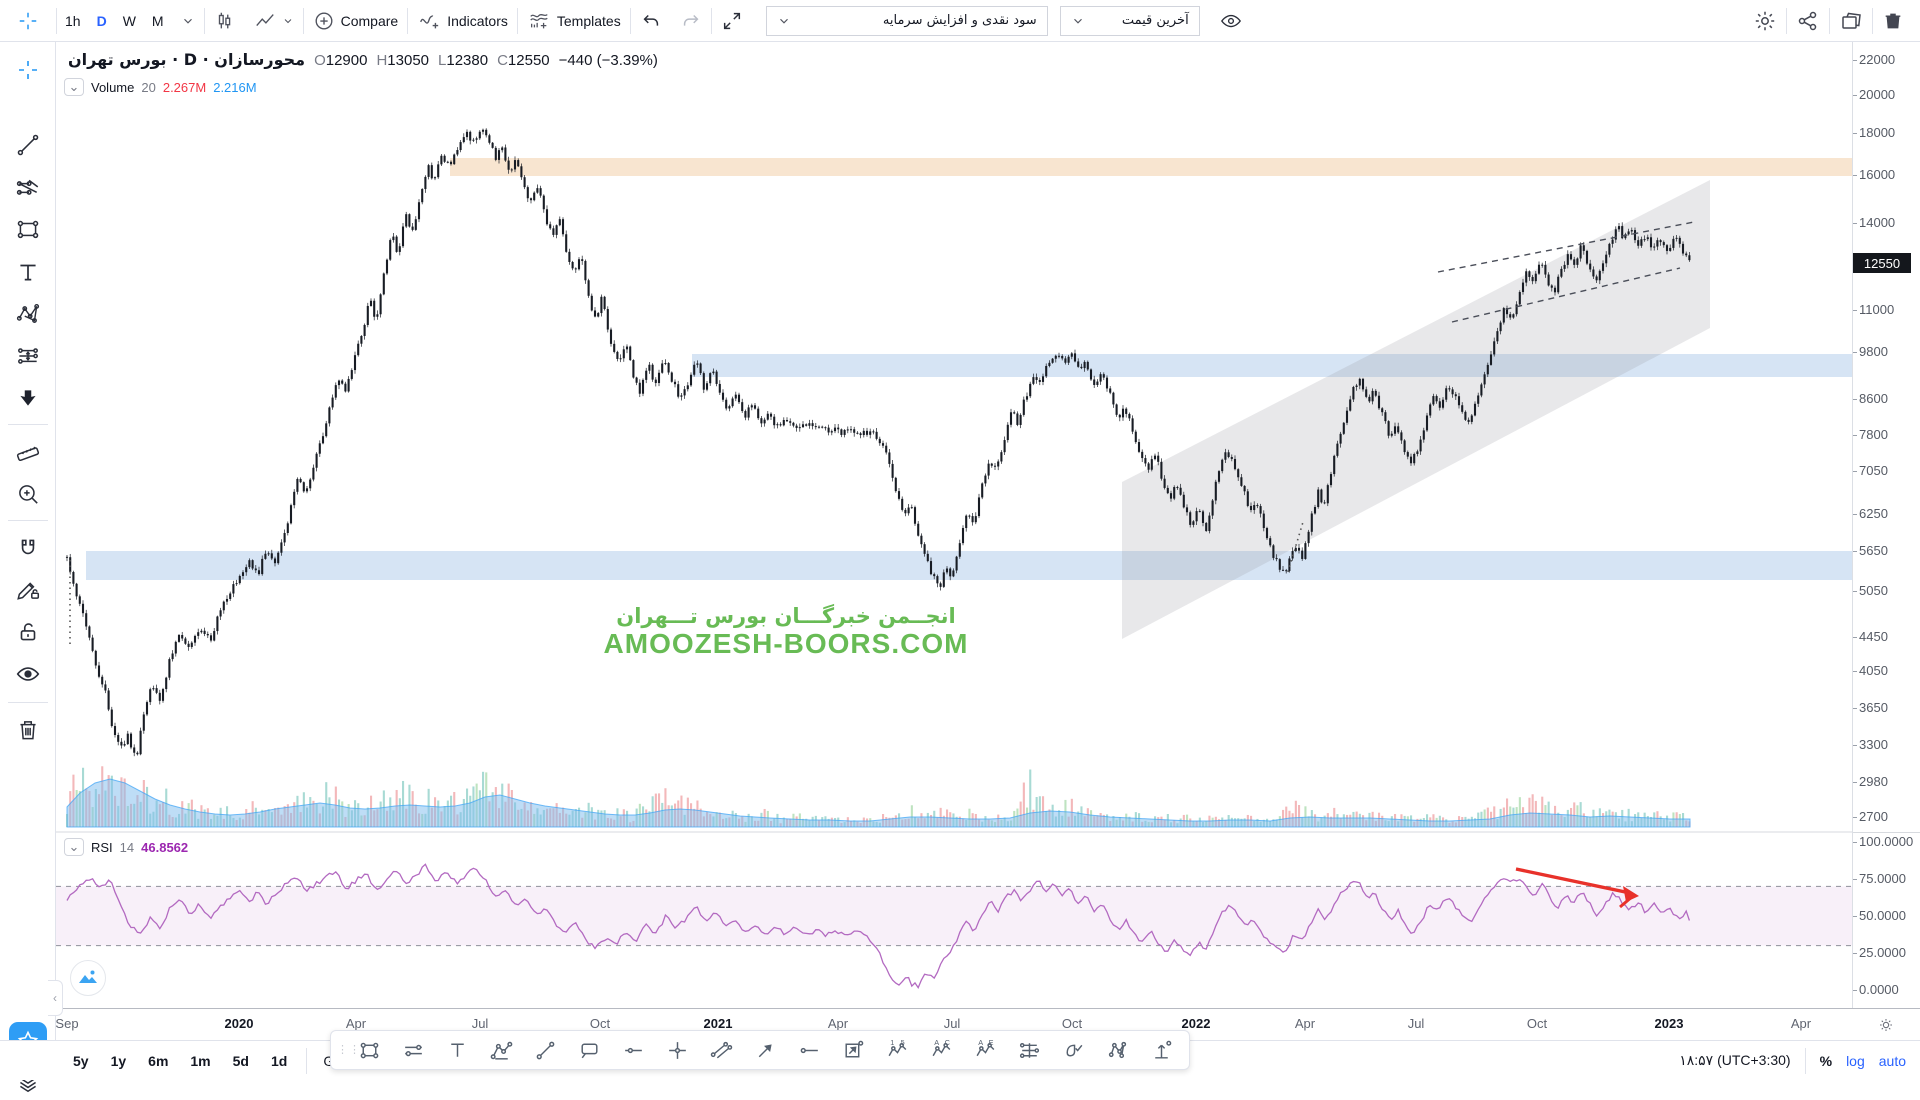 The image size is (1920, 1100). Describe the element at coordinates (28, 674) in the screenshot. I see `tool-hide-all-button` at that location.